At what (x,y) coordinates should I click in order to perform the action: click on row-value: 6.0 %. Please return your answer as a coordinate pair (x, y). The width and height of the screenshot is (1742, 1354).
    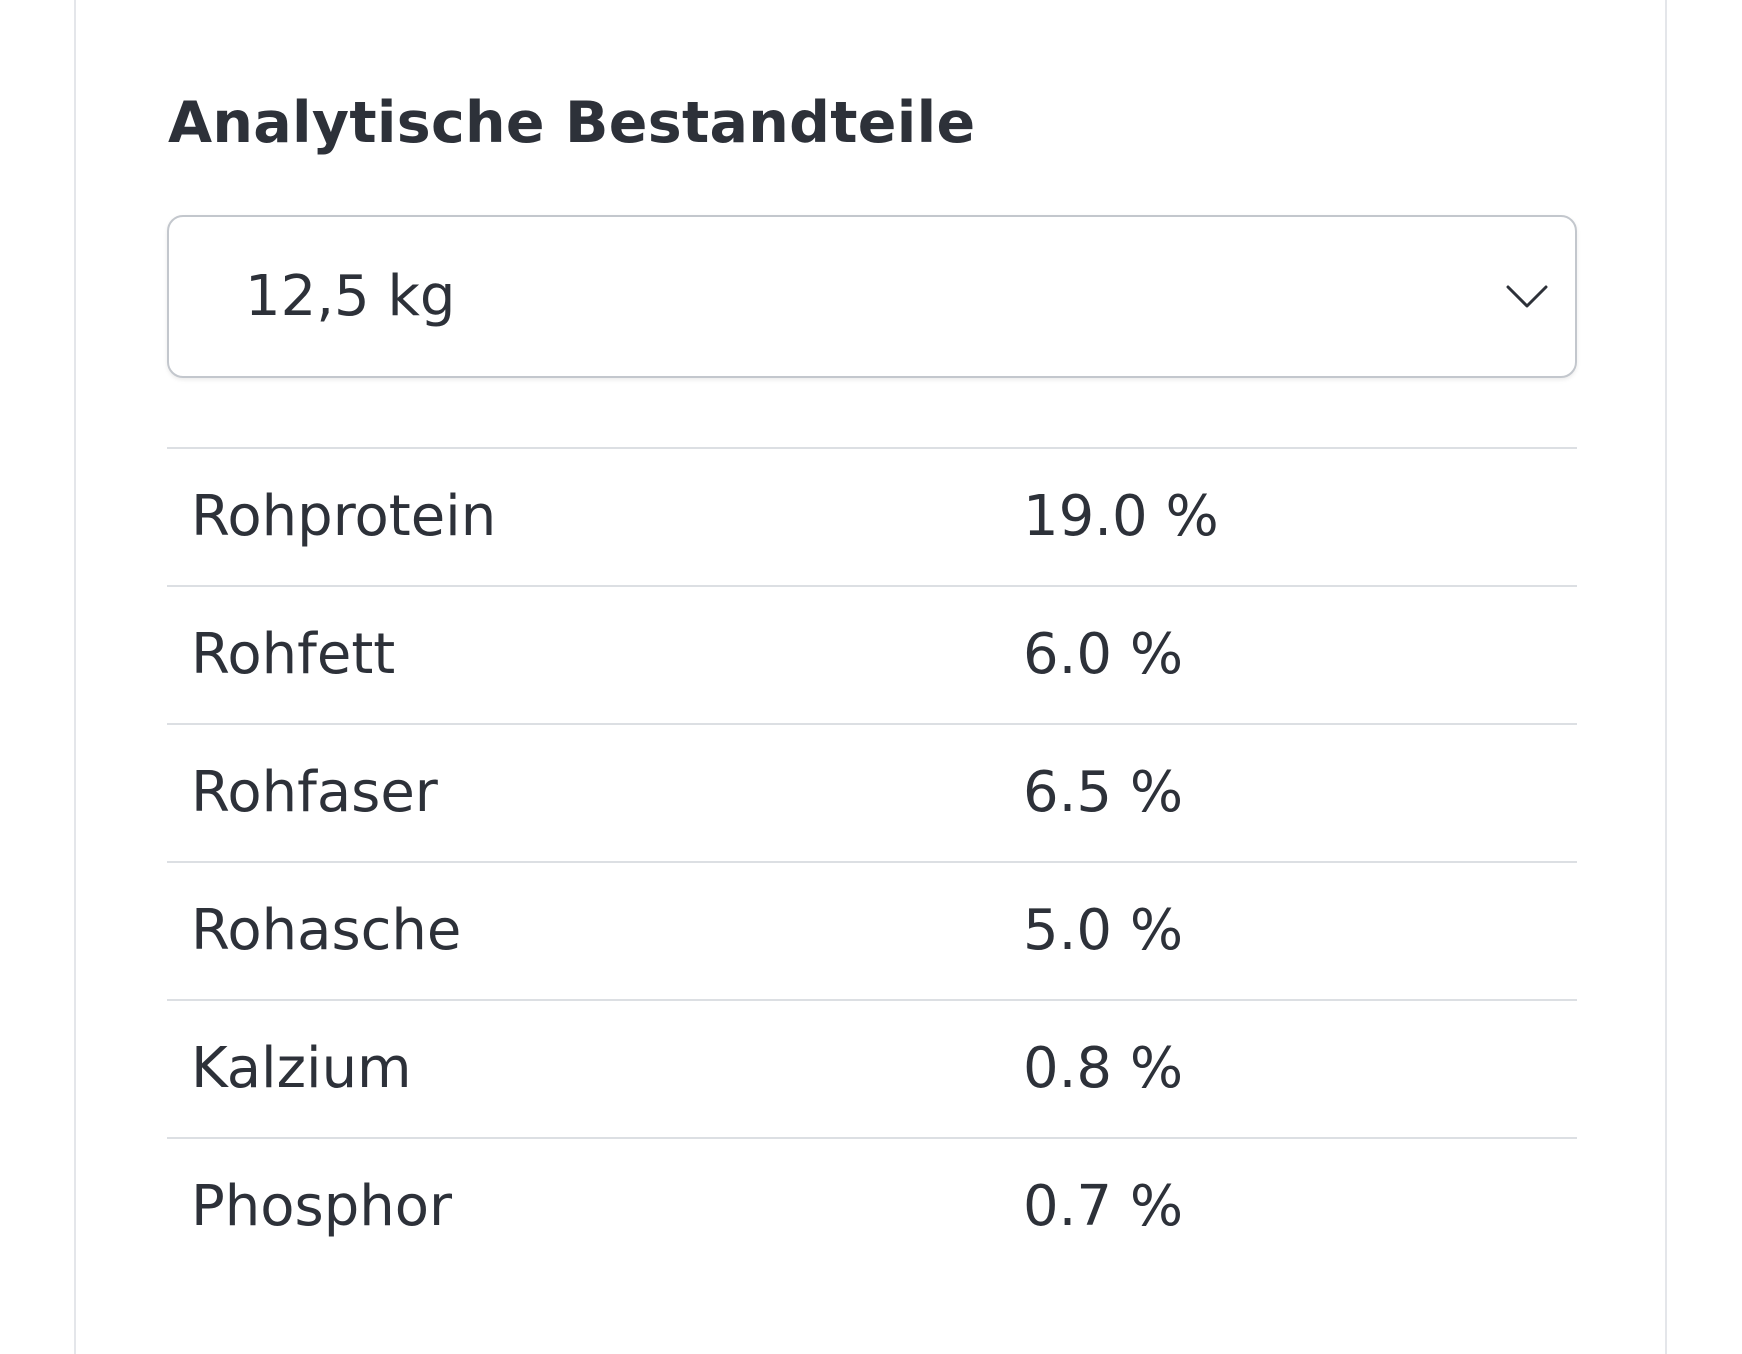
    Looking at the image, I should click on (1103, 654).